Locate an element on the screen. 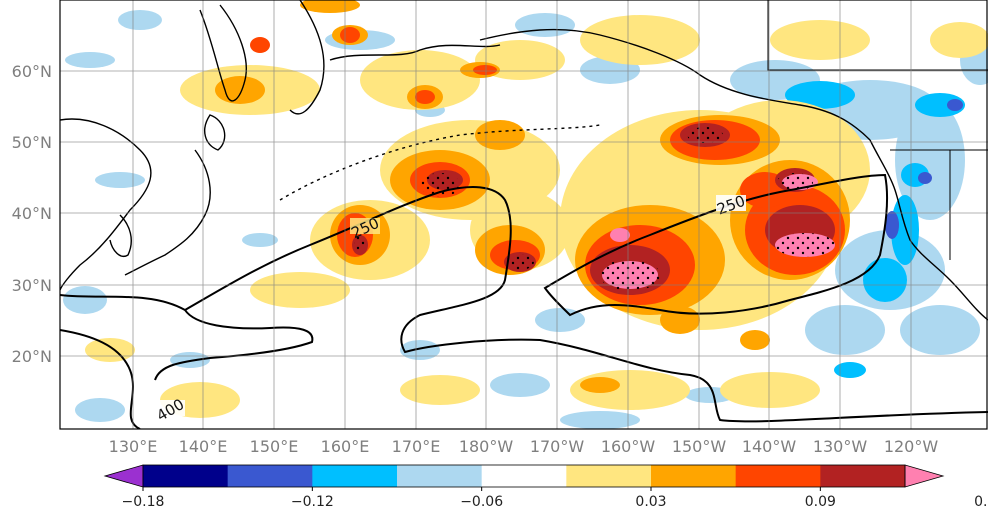 The height and width of the screenshot is (511, 988). lat-label-60n: 60°N is located at coordinates (32, 71).